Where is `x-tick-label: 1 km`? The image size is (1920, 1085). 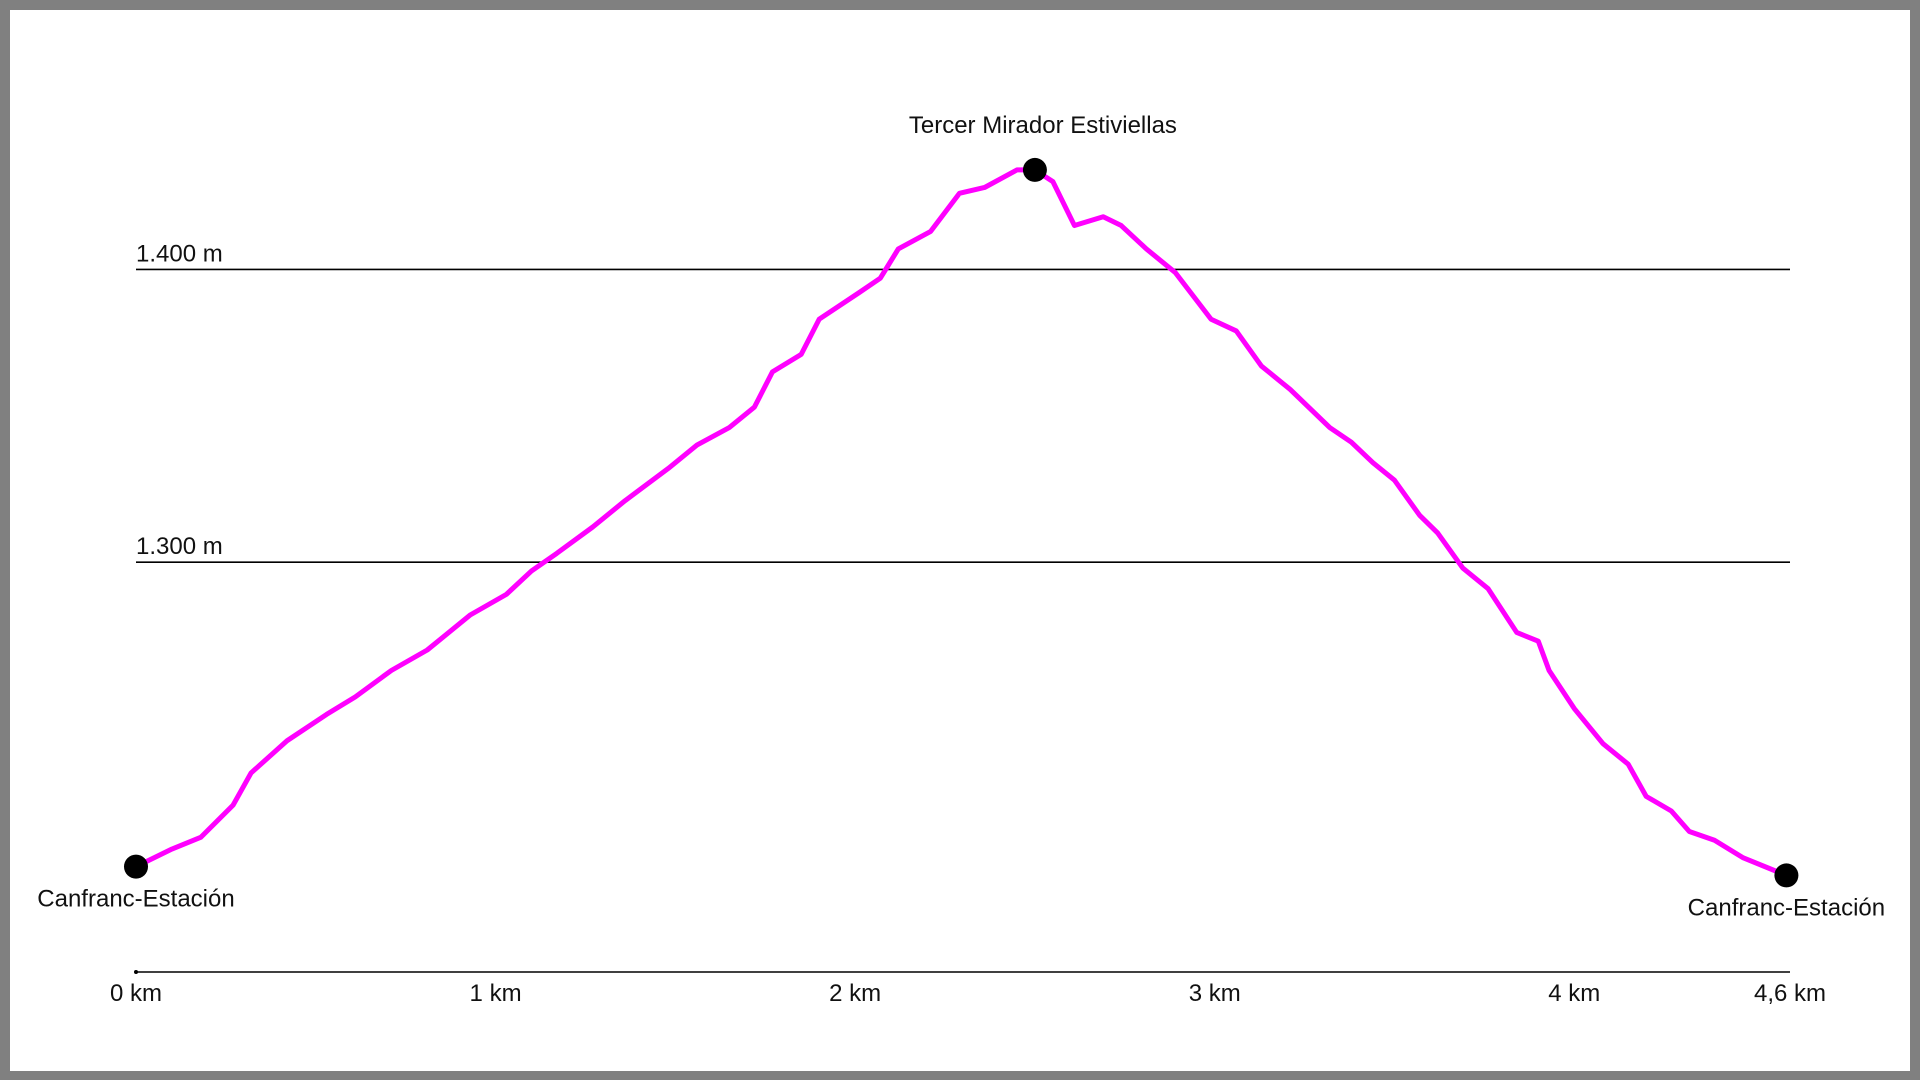 x-tick-label: 1 km is located at coordinates (496, 993).